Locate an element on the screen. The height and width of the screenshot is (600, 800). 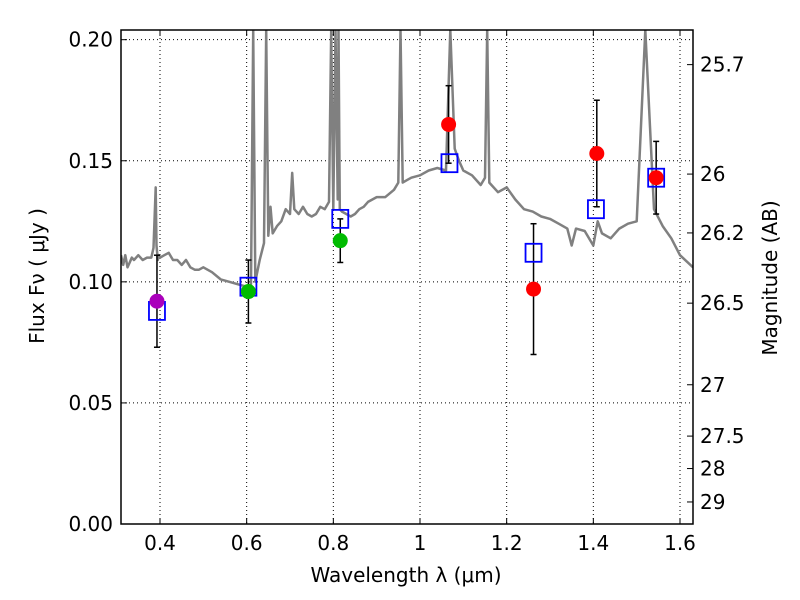
right-tick-label: 29 is located at coordinates (712, 502).